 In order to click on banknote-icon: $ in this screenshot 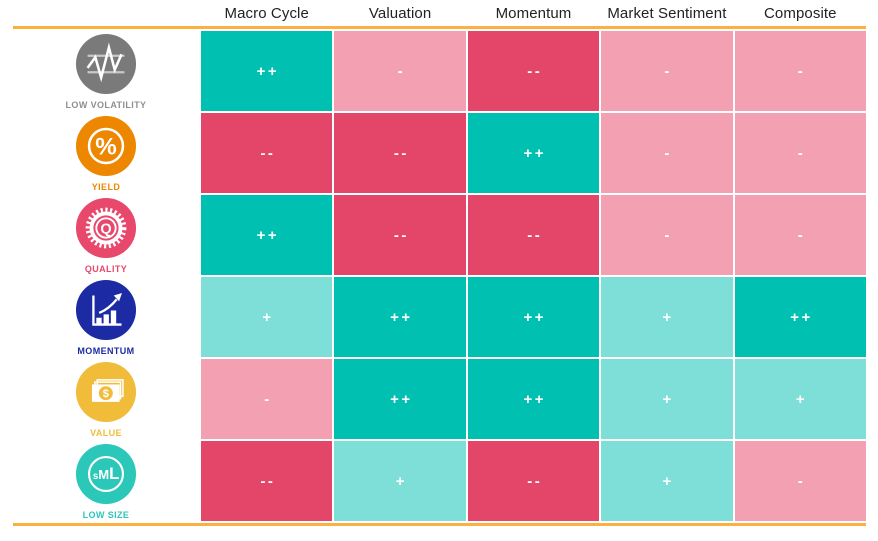, I will do `click(106, 392)`.